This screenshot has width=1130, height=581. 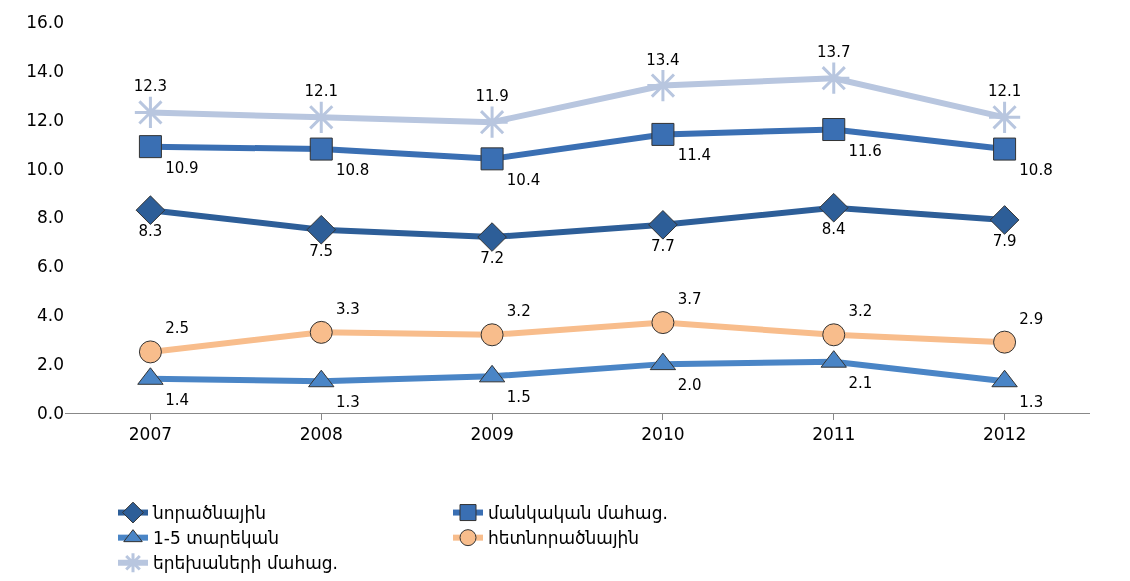 What do you see at coordinates (321, 434) in the screenshot?
I see `x-tick-label: 2008` at bounding box center [321, 434].